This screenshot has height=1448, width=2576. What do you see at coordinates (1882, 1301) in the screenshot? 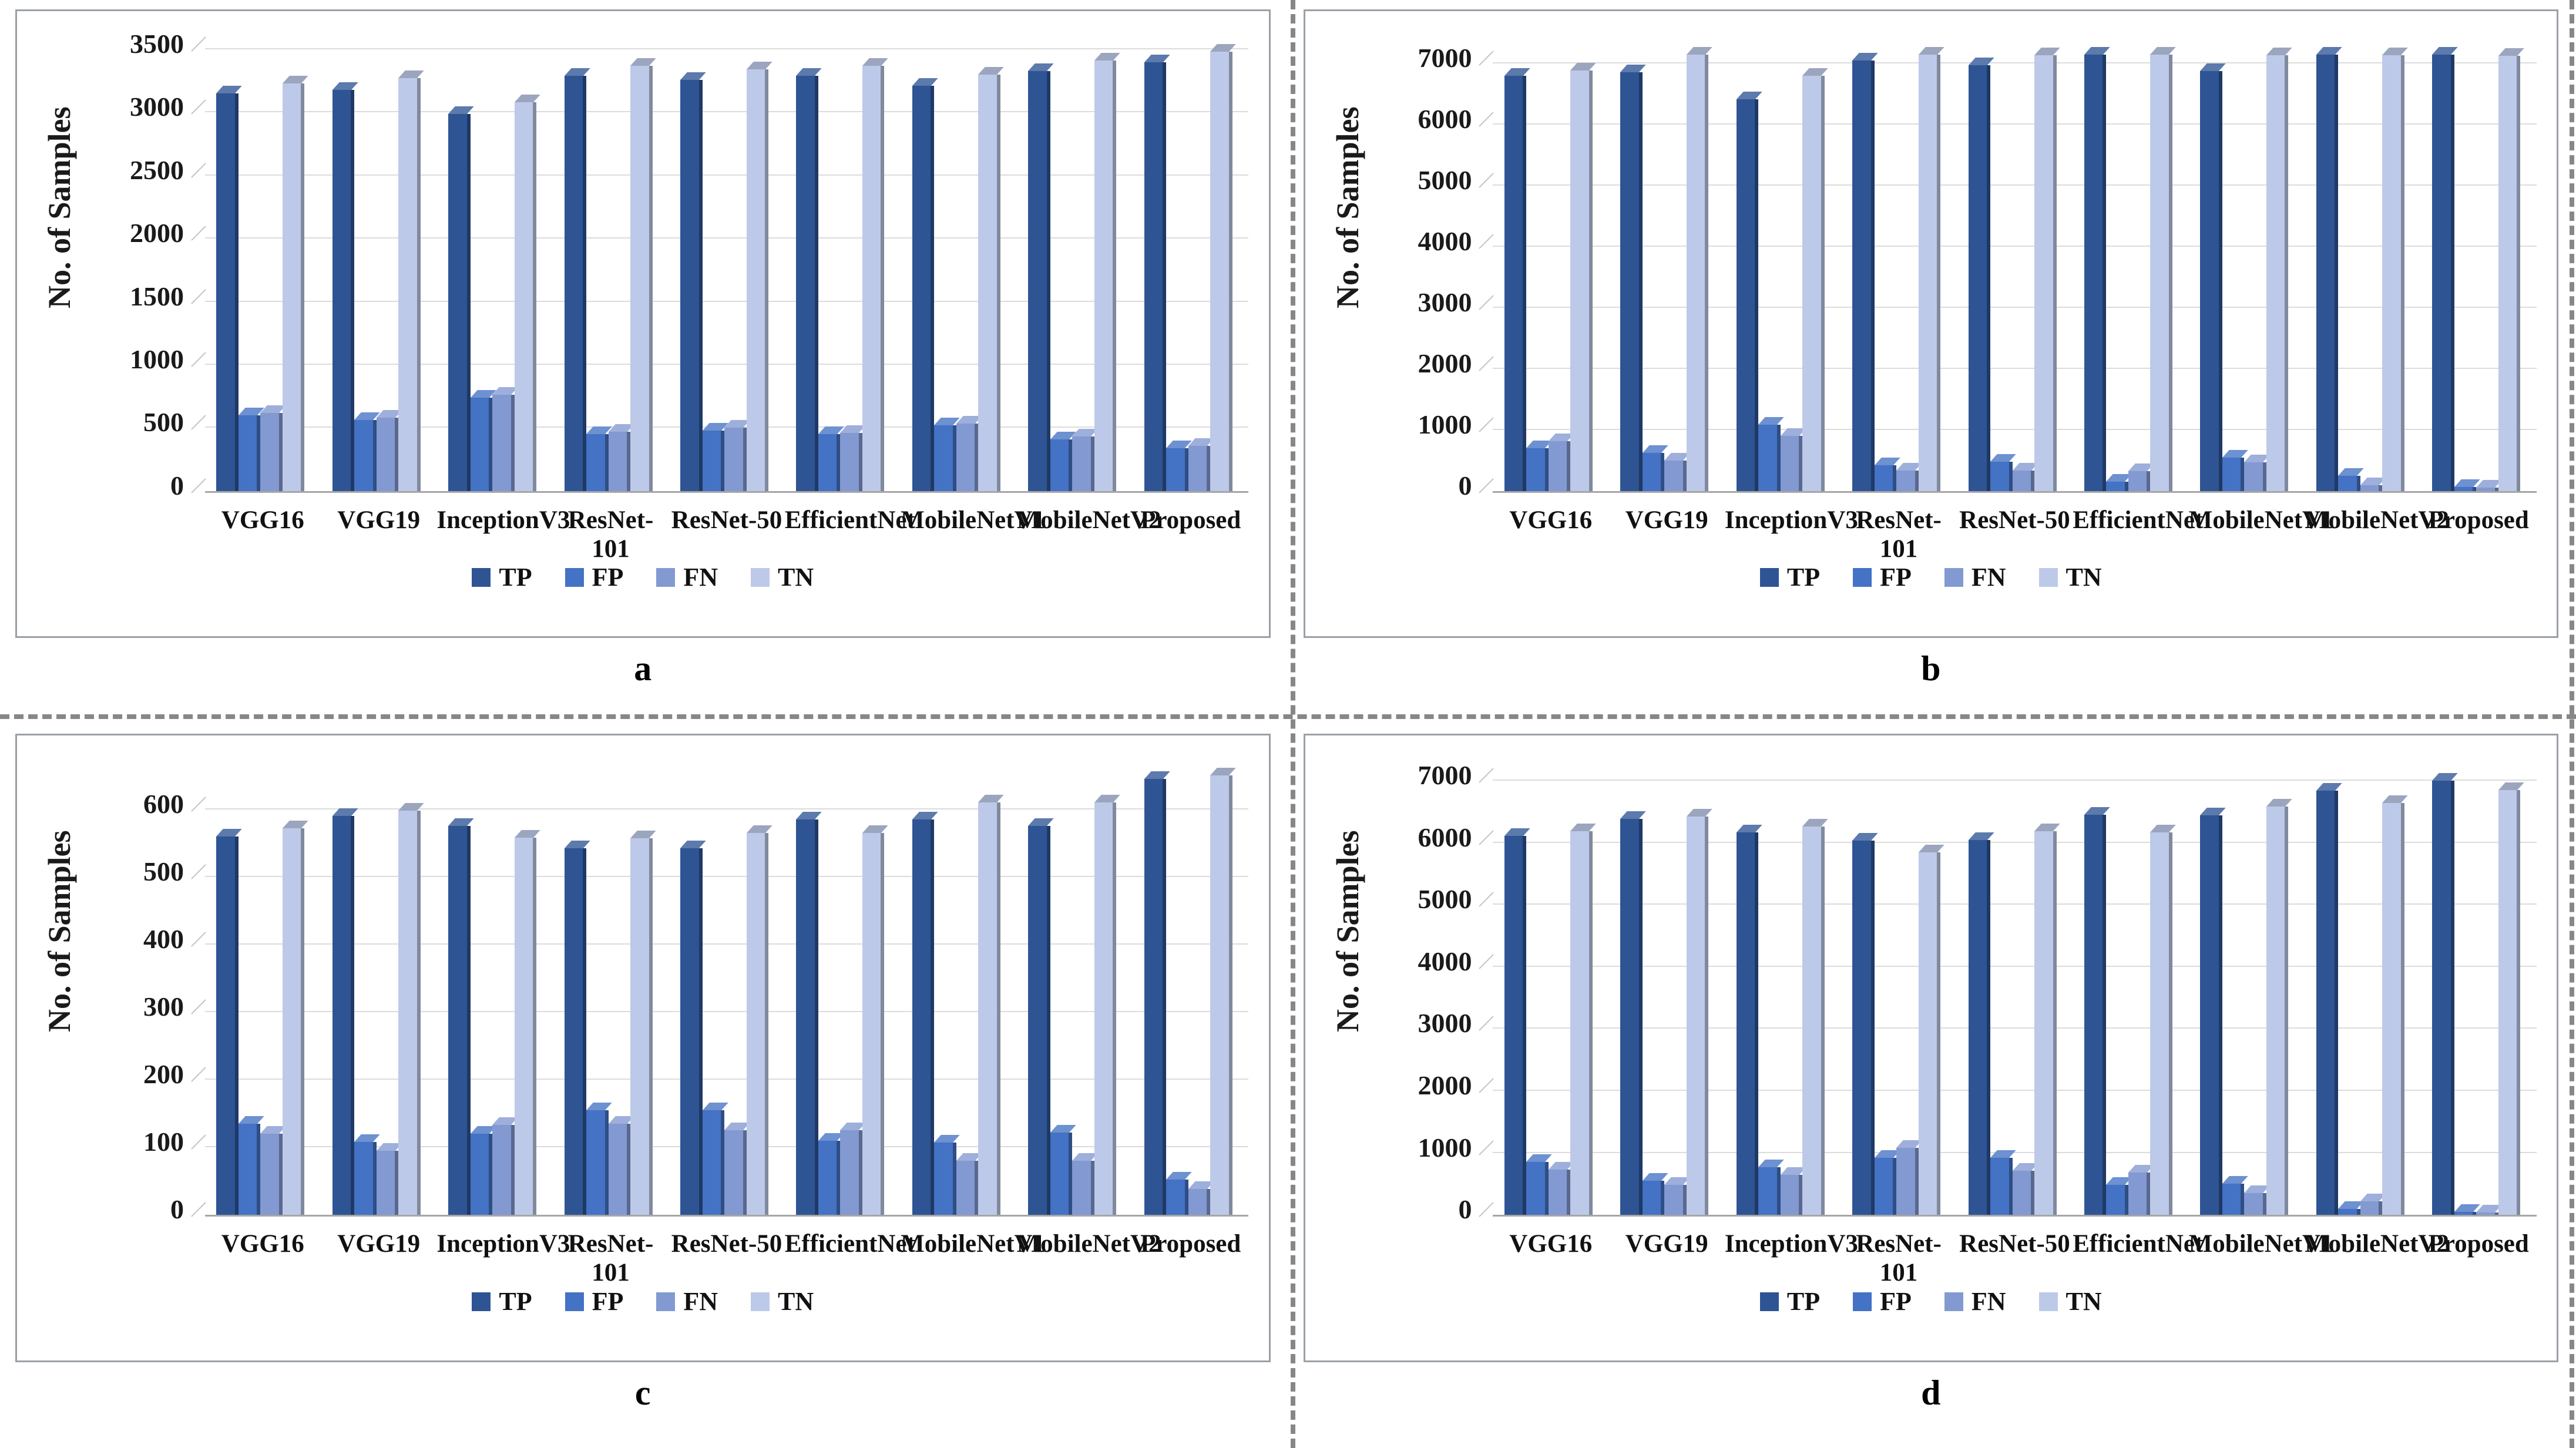
I see `legend-item-FP: FP` at bounding box center [1882, 1301].